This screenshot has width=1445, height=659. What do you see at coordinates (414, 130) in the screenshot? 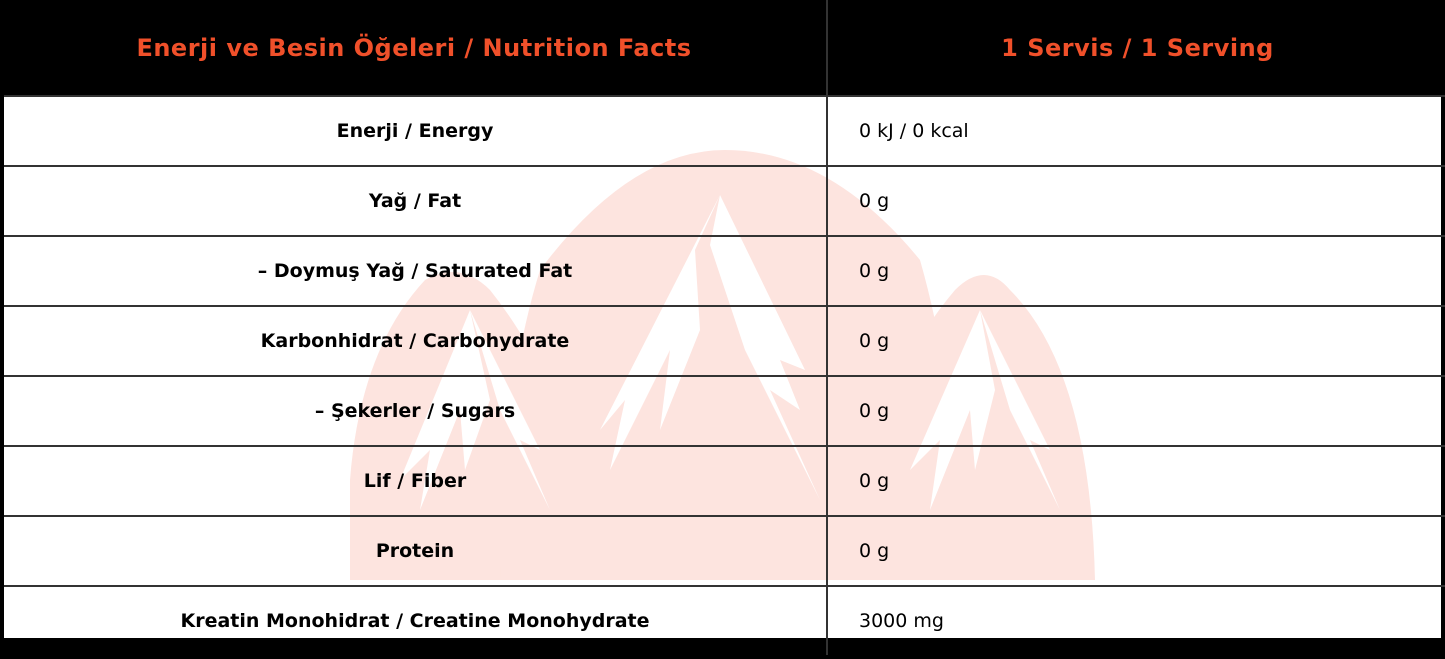
I see `row-label: Enerji / Energy` at bounding box center [414, 130].